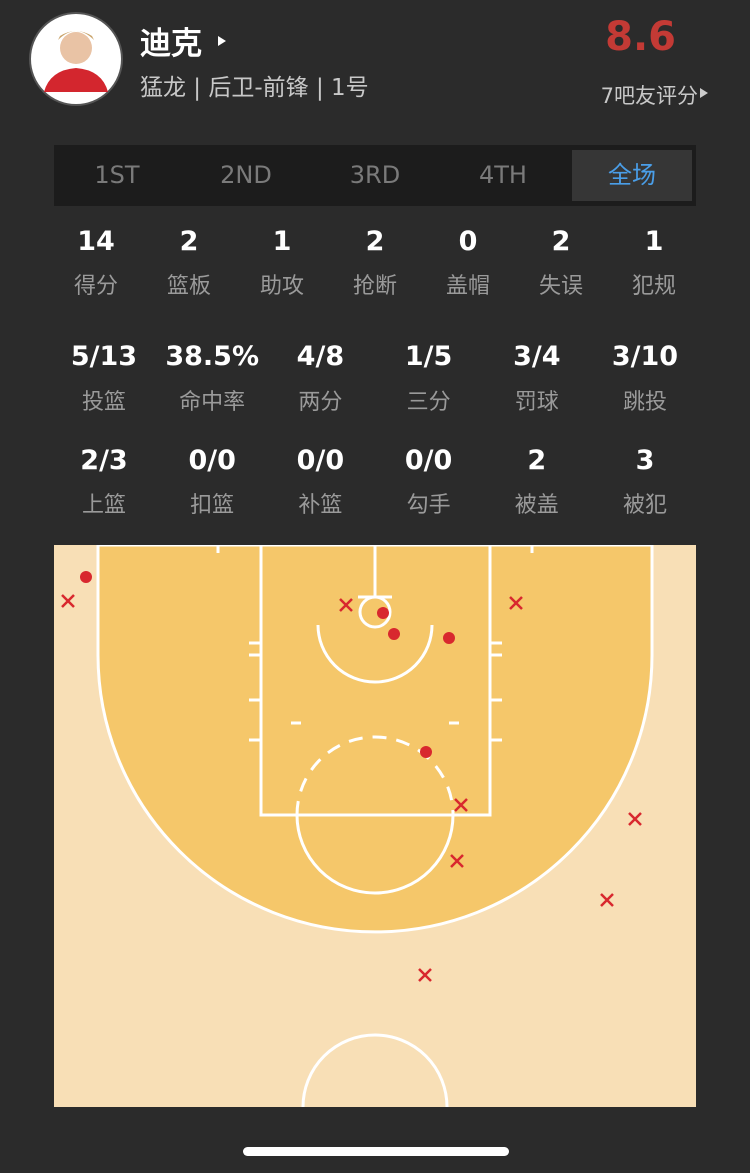 Image resolution: width=750 pixels, height=1173 pixels. I want to click on stat-label: 上篮, so click(103, 505).